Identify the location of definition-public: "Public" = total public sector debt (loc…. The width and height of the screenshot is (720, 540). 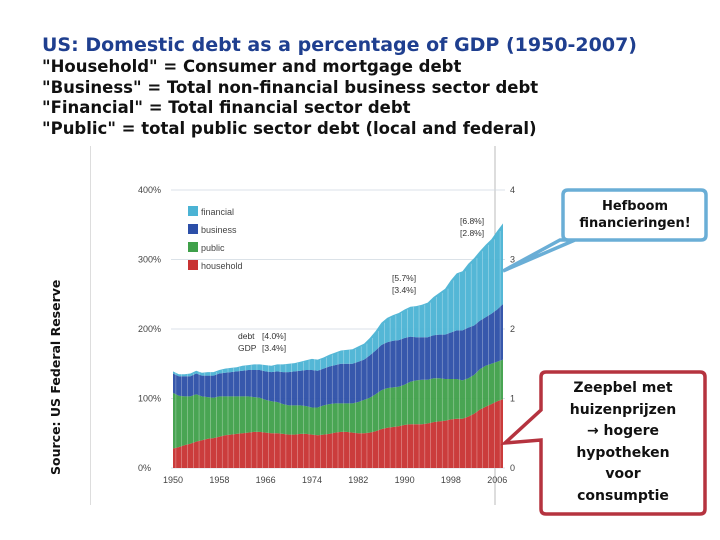
(289, 128).